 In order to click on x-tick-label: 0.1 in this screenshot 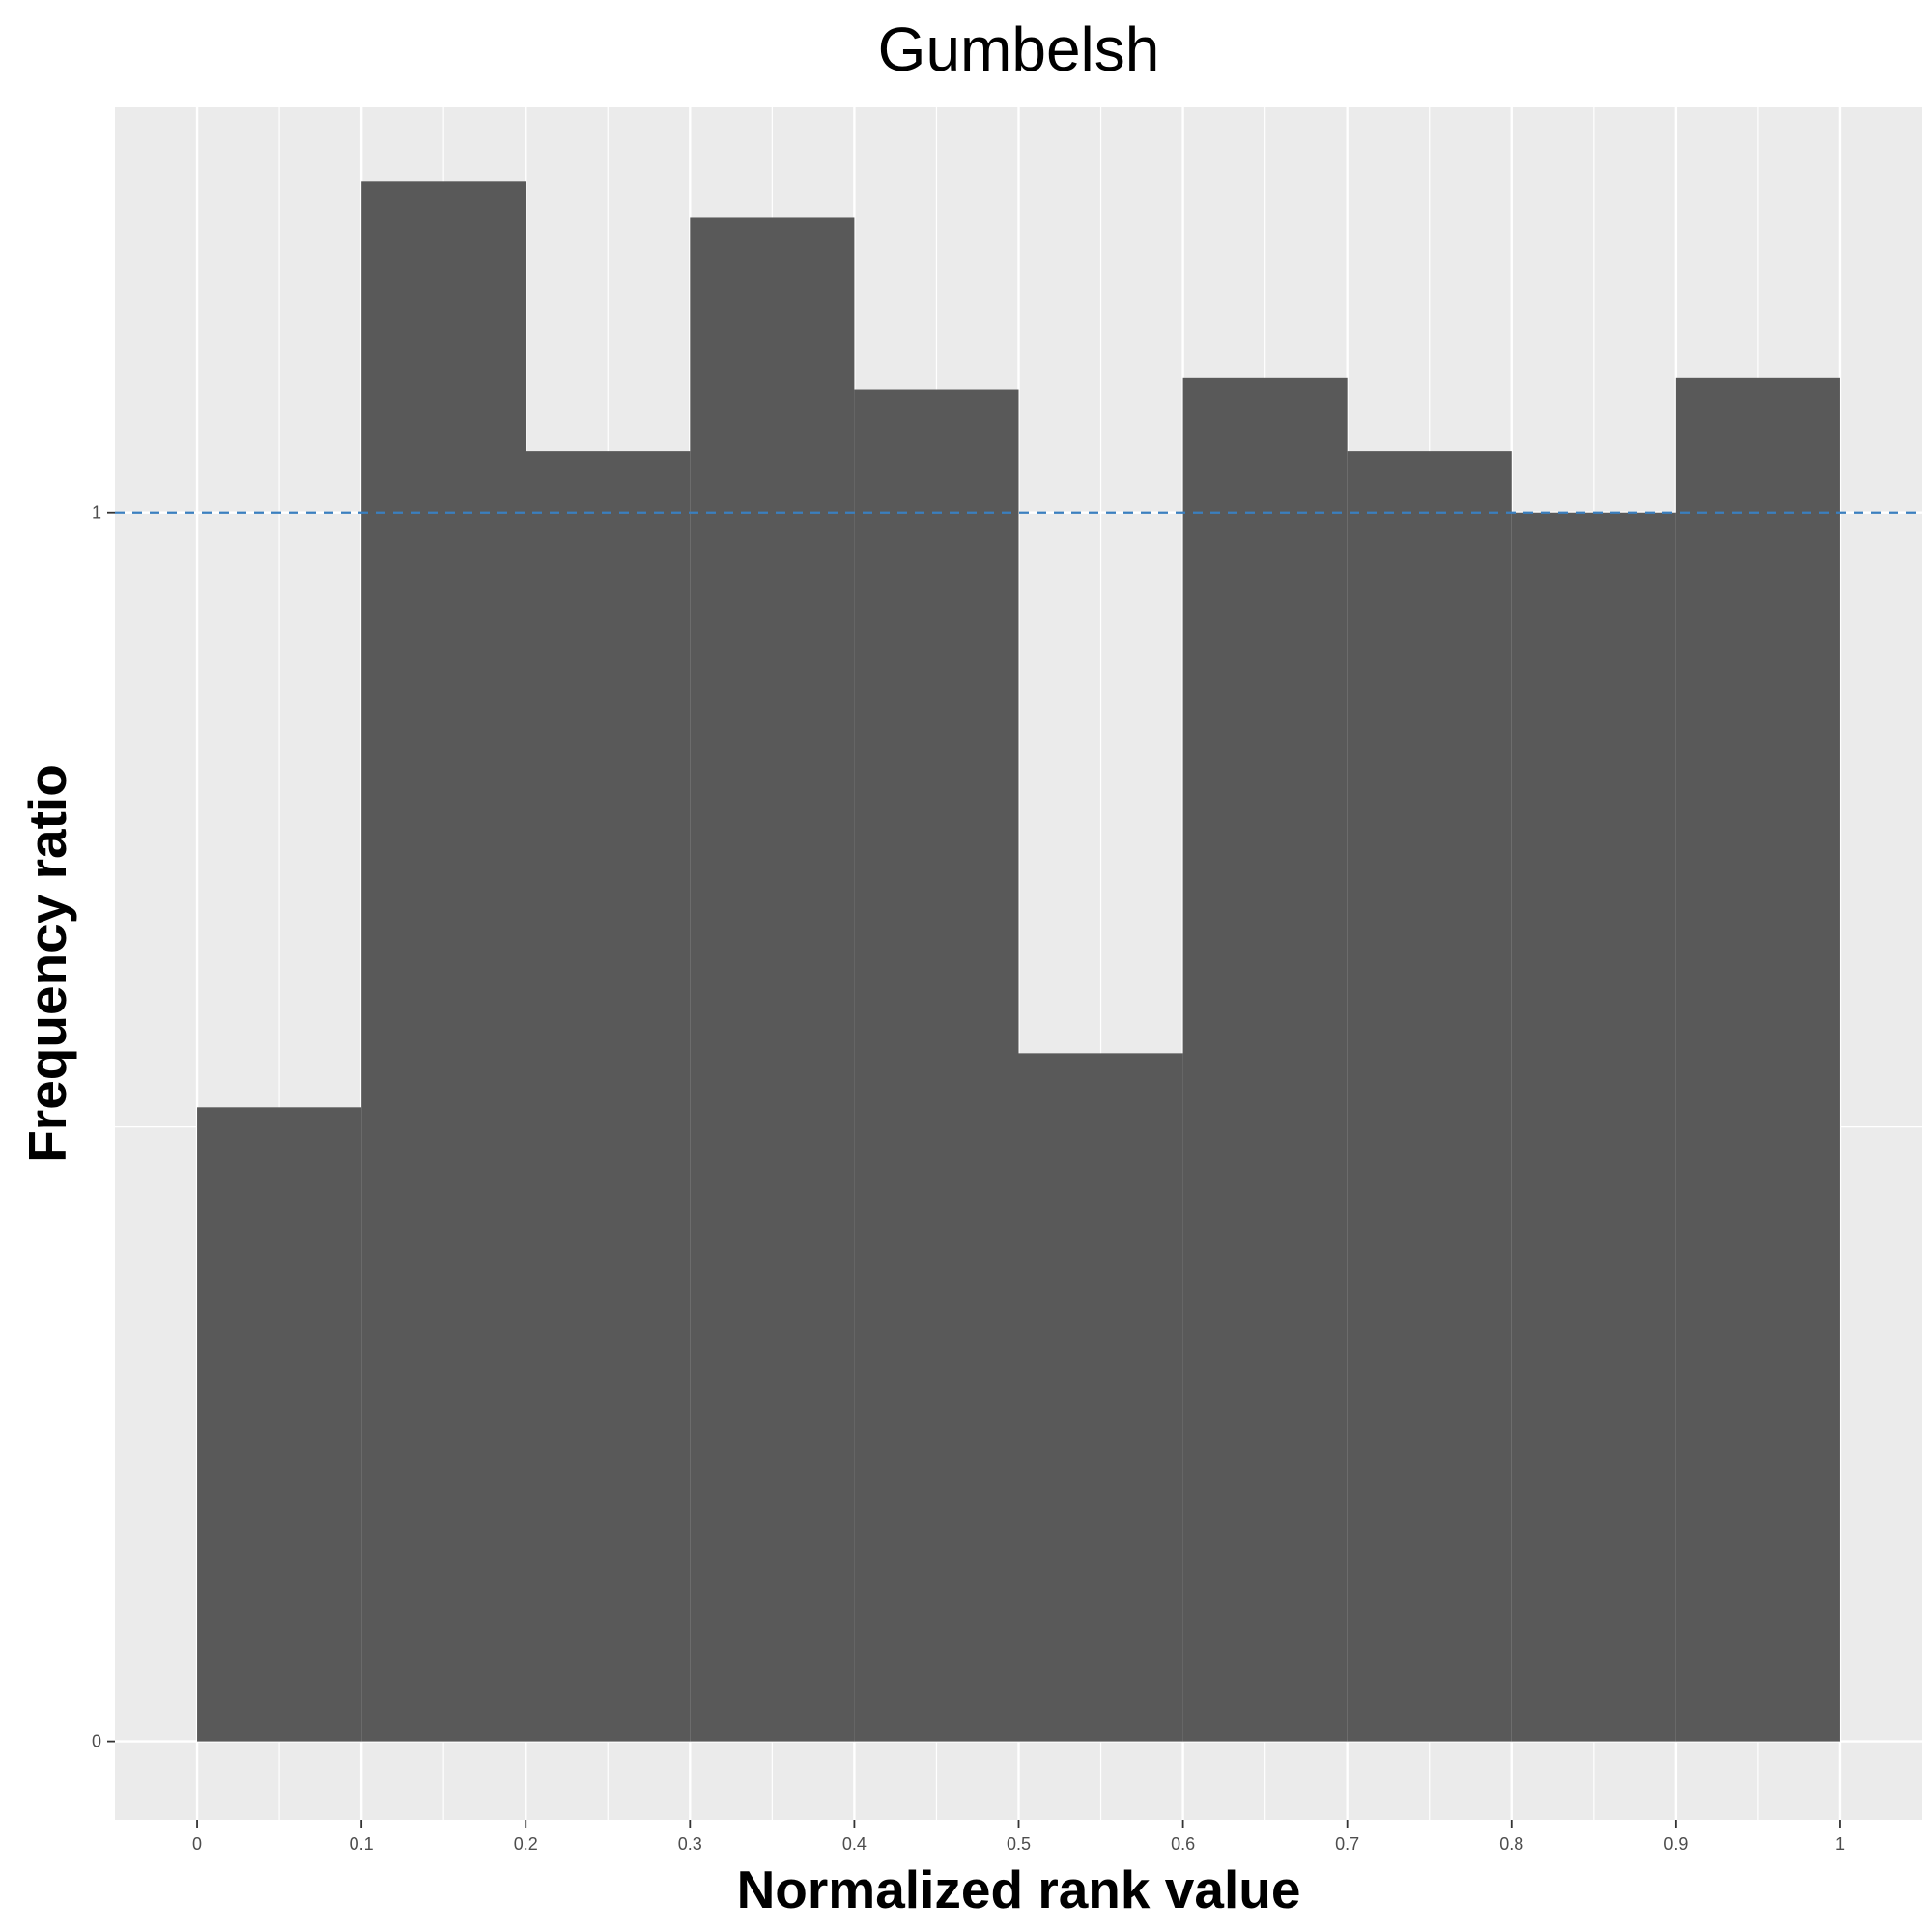, I will do `click(362, 1844)`.